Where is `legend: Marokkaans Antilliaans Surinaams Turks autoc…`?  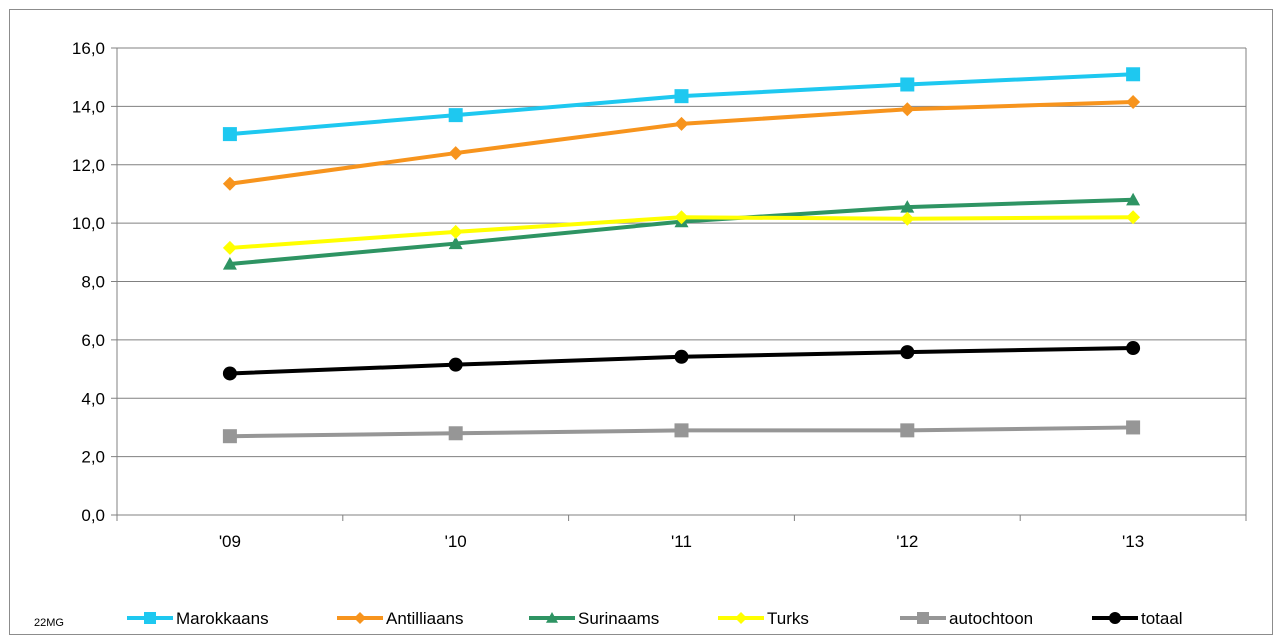
legend: Marokkaans Antilliaans Surinaams Turks autoc… is located at coordinates (655, 618).